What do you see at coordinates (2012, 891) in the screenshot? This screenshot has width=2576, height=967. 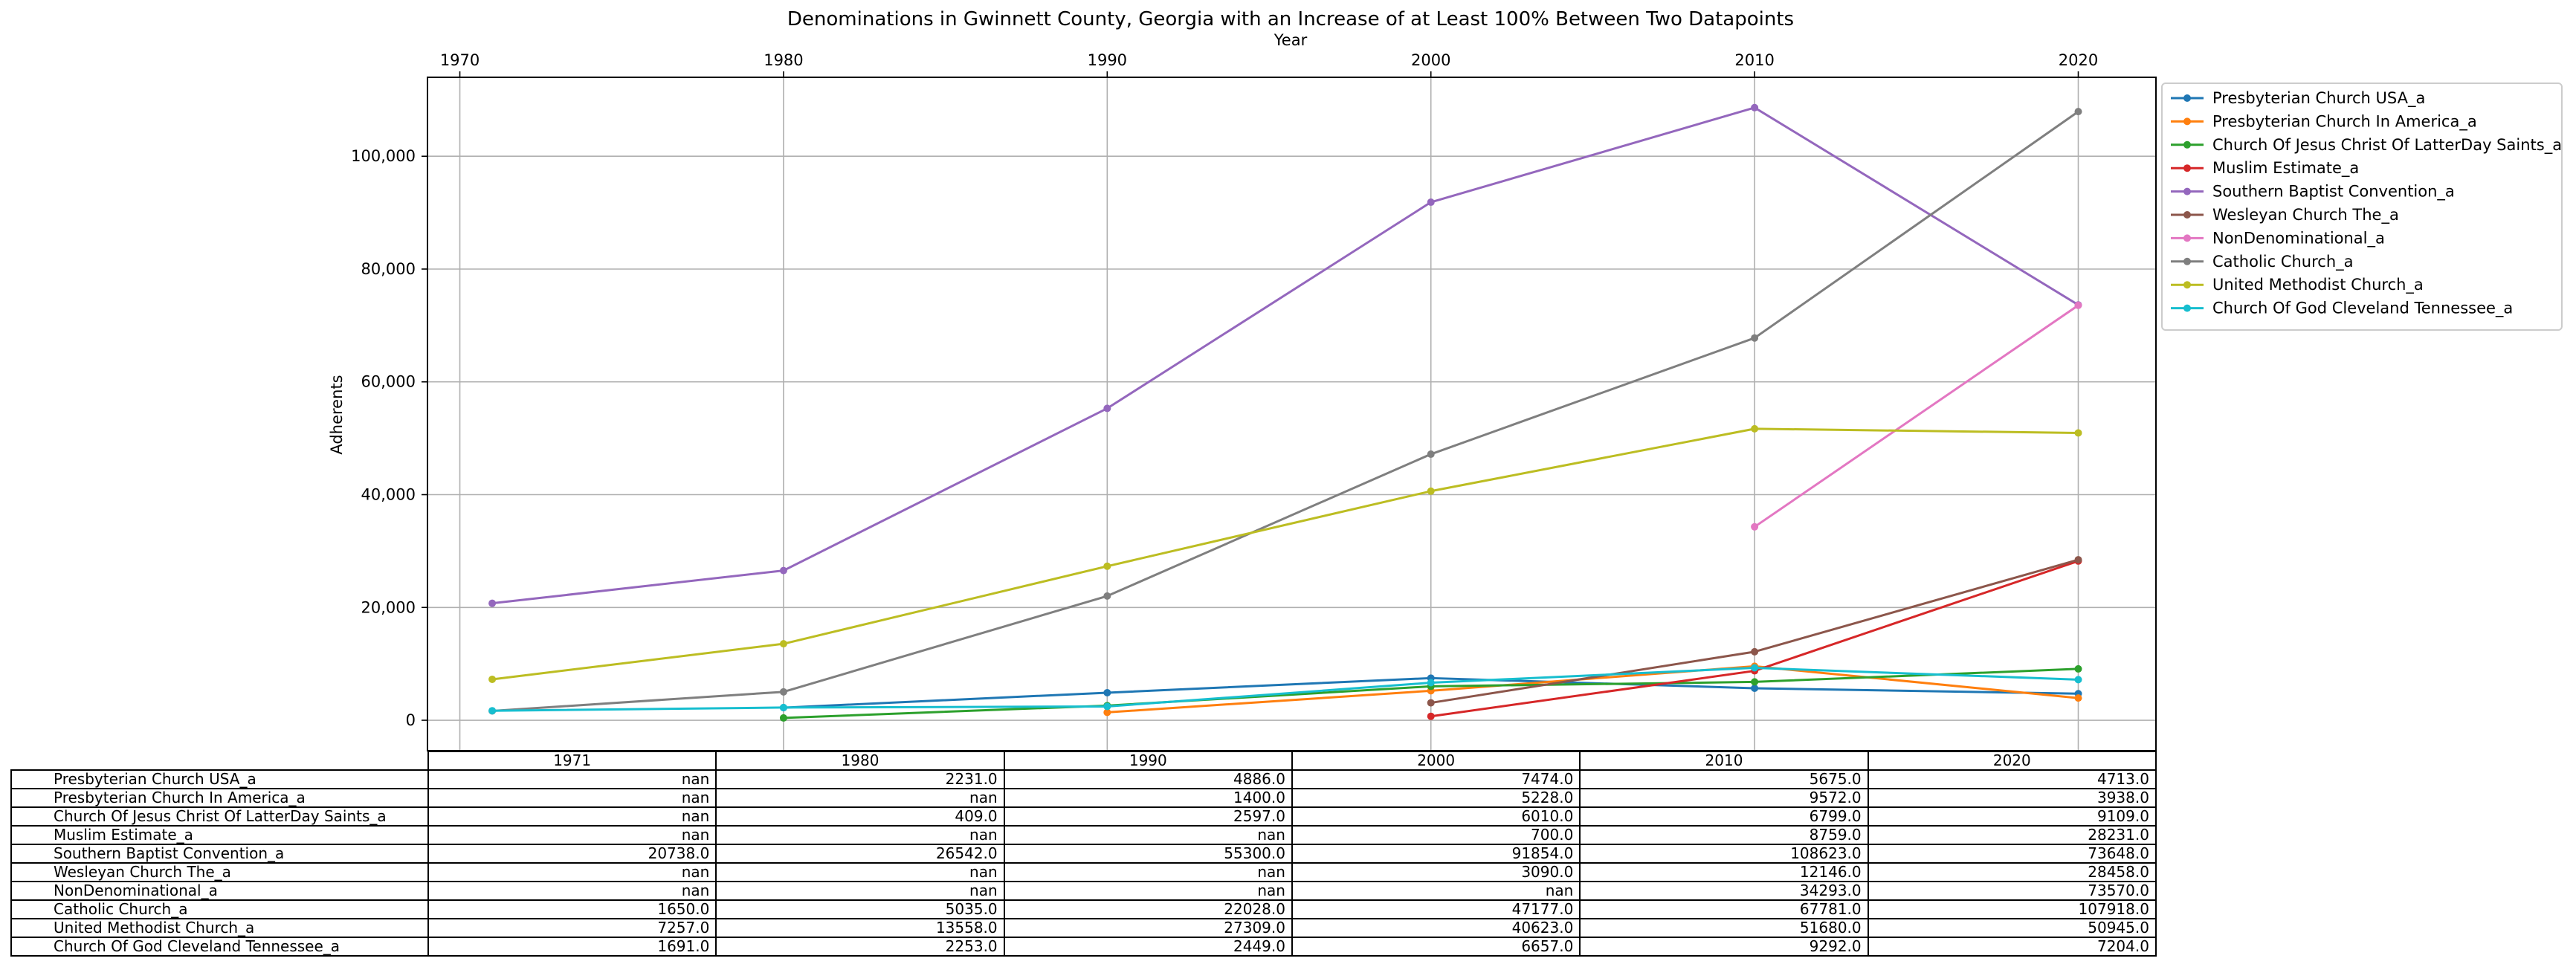 I see `table-cell: 73570.0` at bounding box center [2012, 891].